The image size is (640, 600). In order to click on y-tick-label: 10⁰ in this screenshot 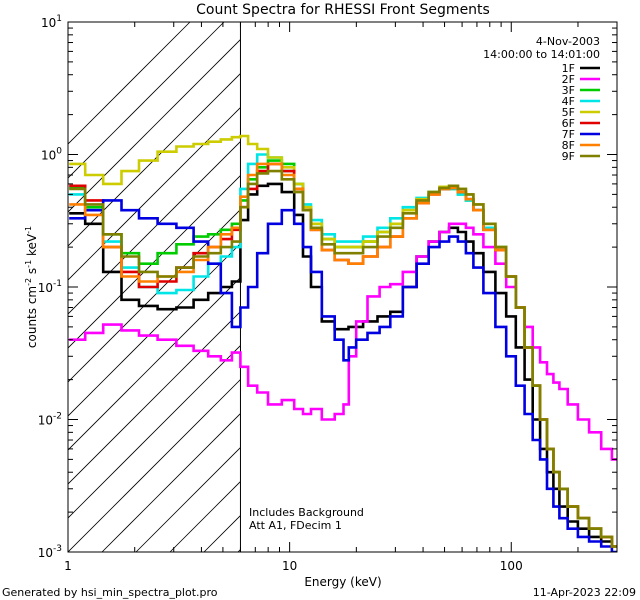, I will do `click(51, 155)`.